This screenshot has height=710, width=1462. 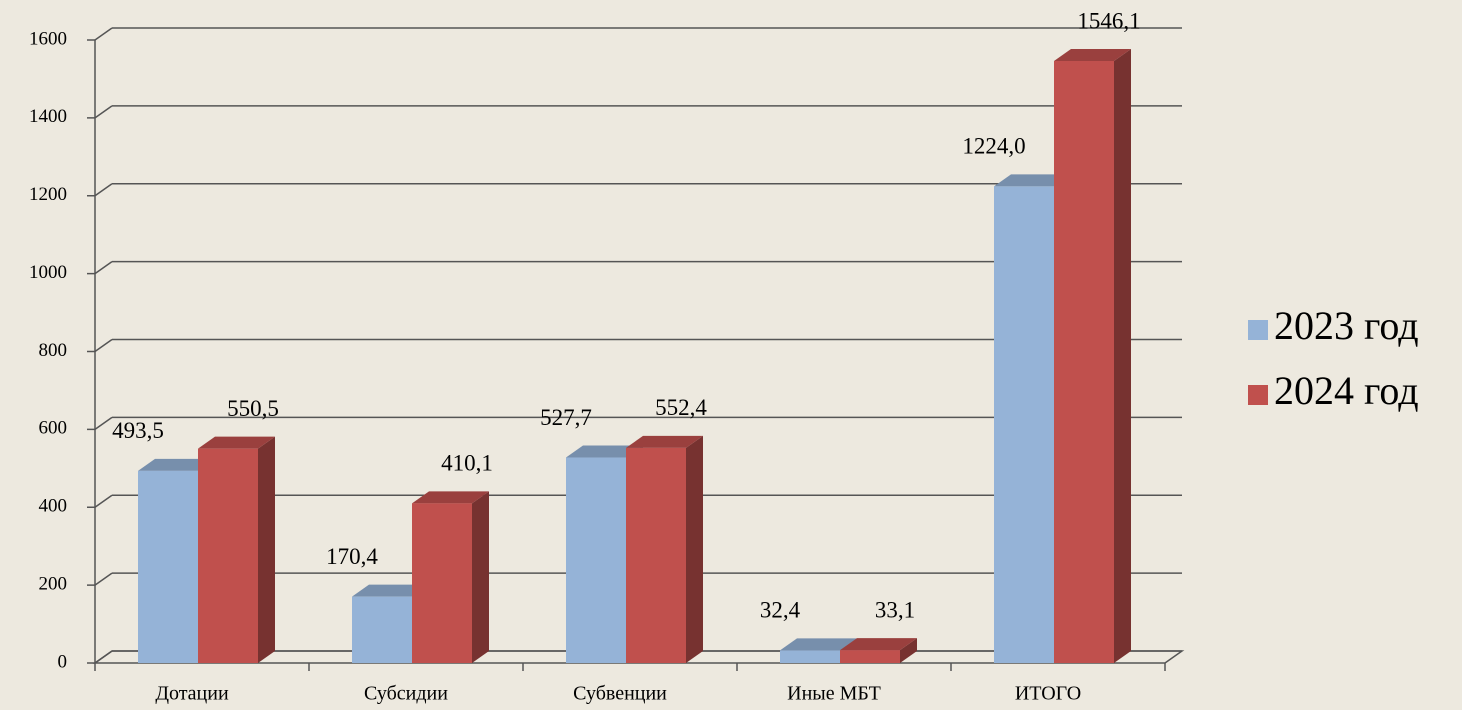 What do you see at coordinates (192, 694) in the screenshot?
I see `x-tick-label: Дотации` at bounding box center [192, 694].